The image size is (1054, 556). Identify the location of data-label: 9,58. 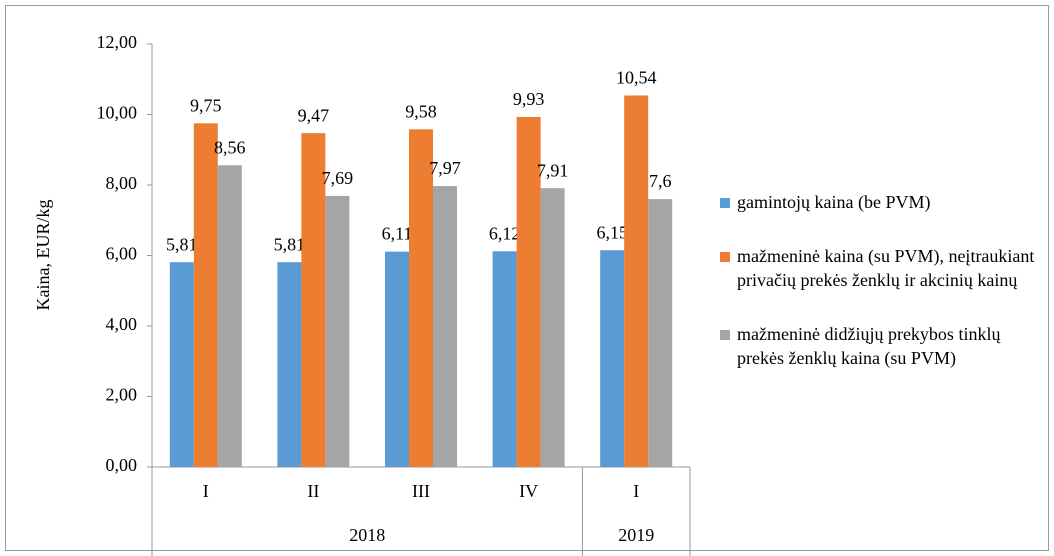
(421, 111).